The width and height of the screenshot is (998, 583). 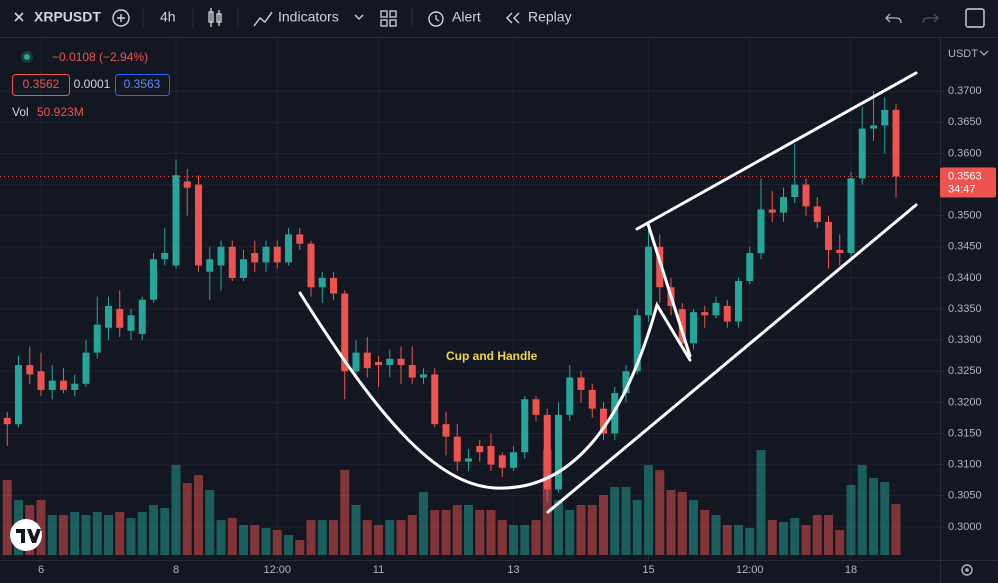 I want to click on x-tick-label: 6, so click(x=41, y=570).